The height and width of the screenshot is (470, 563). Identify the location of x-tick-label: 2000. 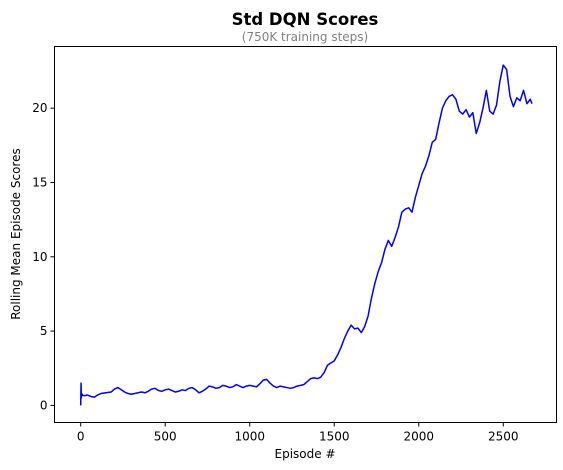
(418, 437).